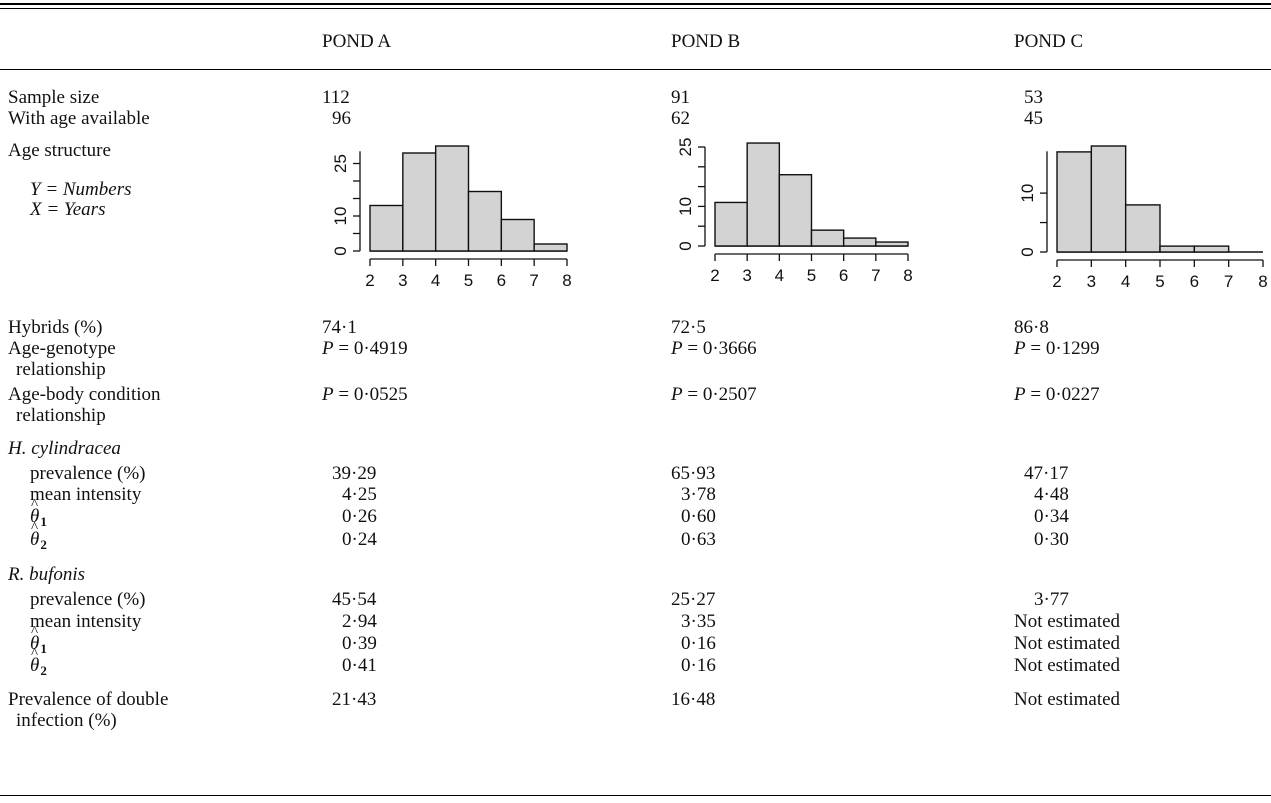  What do you see at coordinates (698, 665) in the screenshot?
I see `cell-rbuf-theta2-b: 0·16` at bounding box center [698, 665].